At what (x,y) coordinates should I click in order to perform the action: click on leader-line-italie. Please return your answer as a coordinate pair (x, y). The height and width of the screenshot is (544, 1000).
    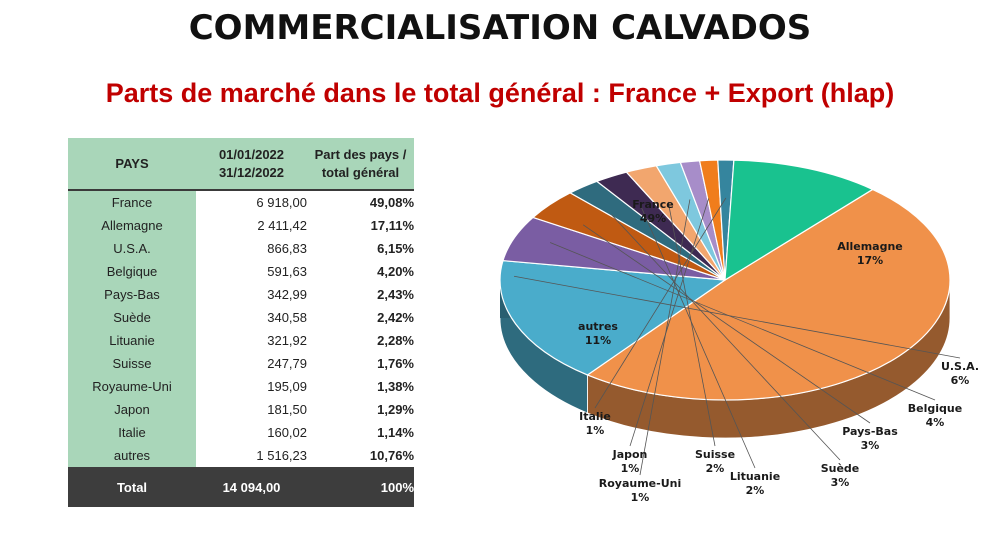
    Looking at the image, I should click on (660, 303).